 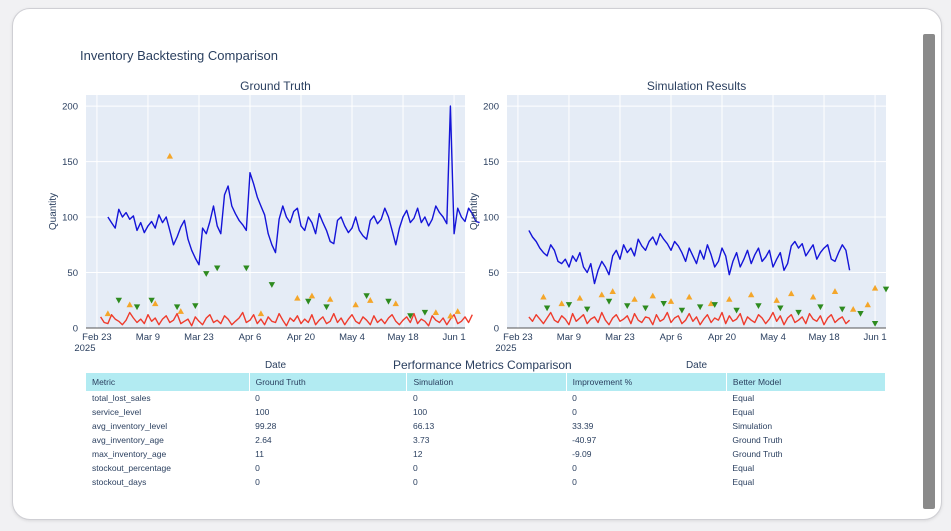 What do you see at coordinates (773, 337) in the screenshot?
I see `x-tick-label: May 4` at bounding box center [773, 337].